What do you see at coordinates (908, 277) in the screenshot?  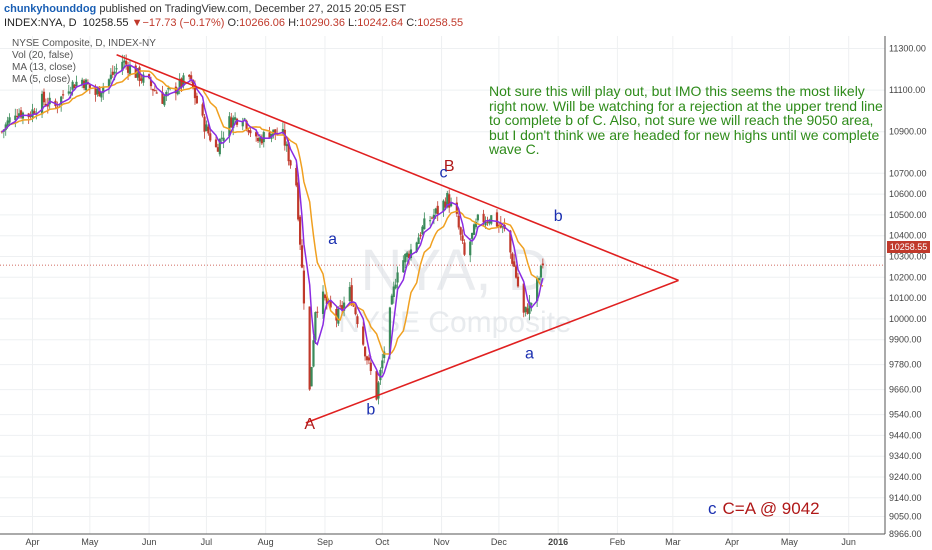 I see `y-tick-label: 10200.00` at bounding box center [908, 277].